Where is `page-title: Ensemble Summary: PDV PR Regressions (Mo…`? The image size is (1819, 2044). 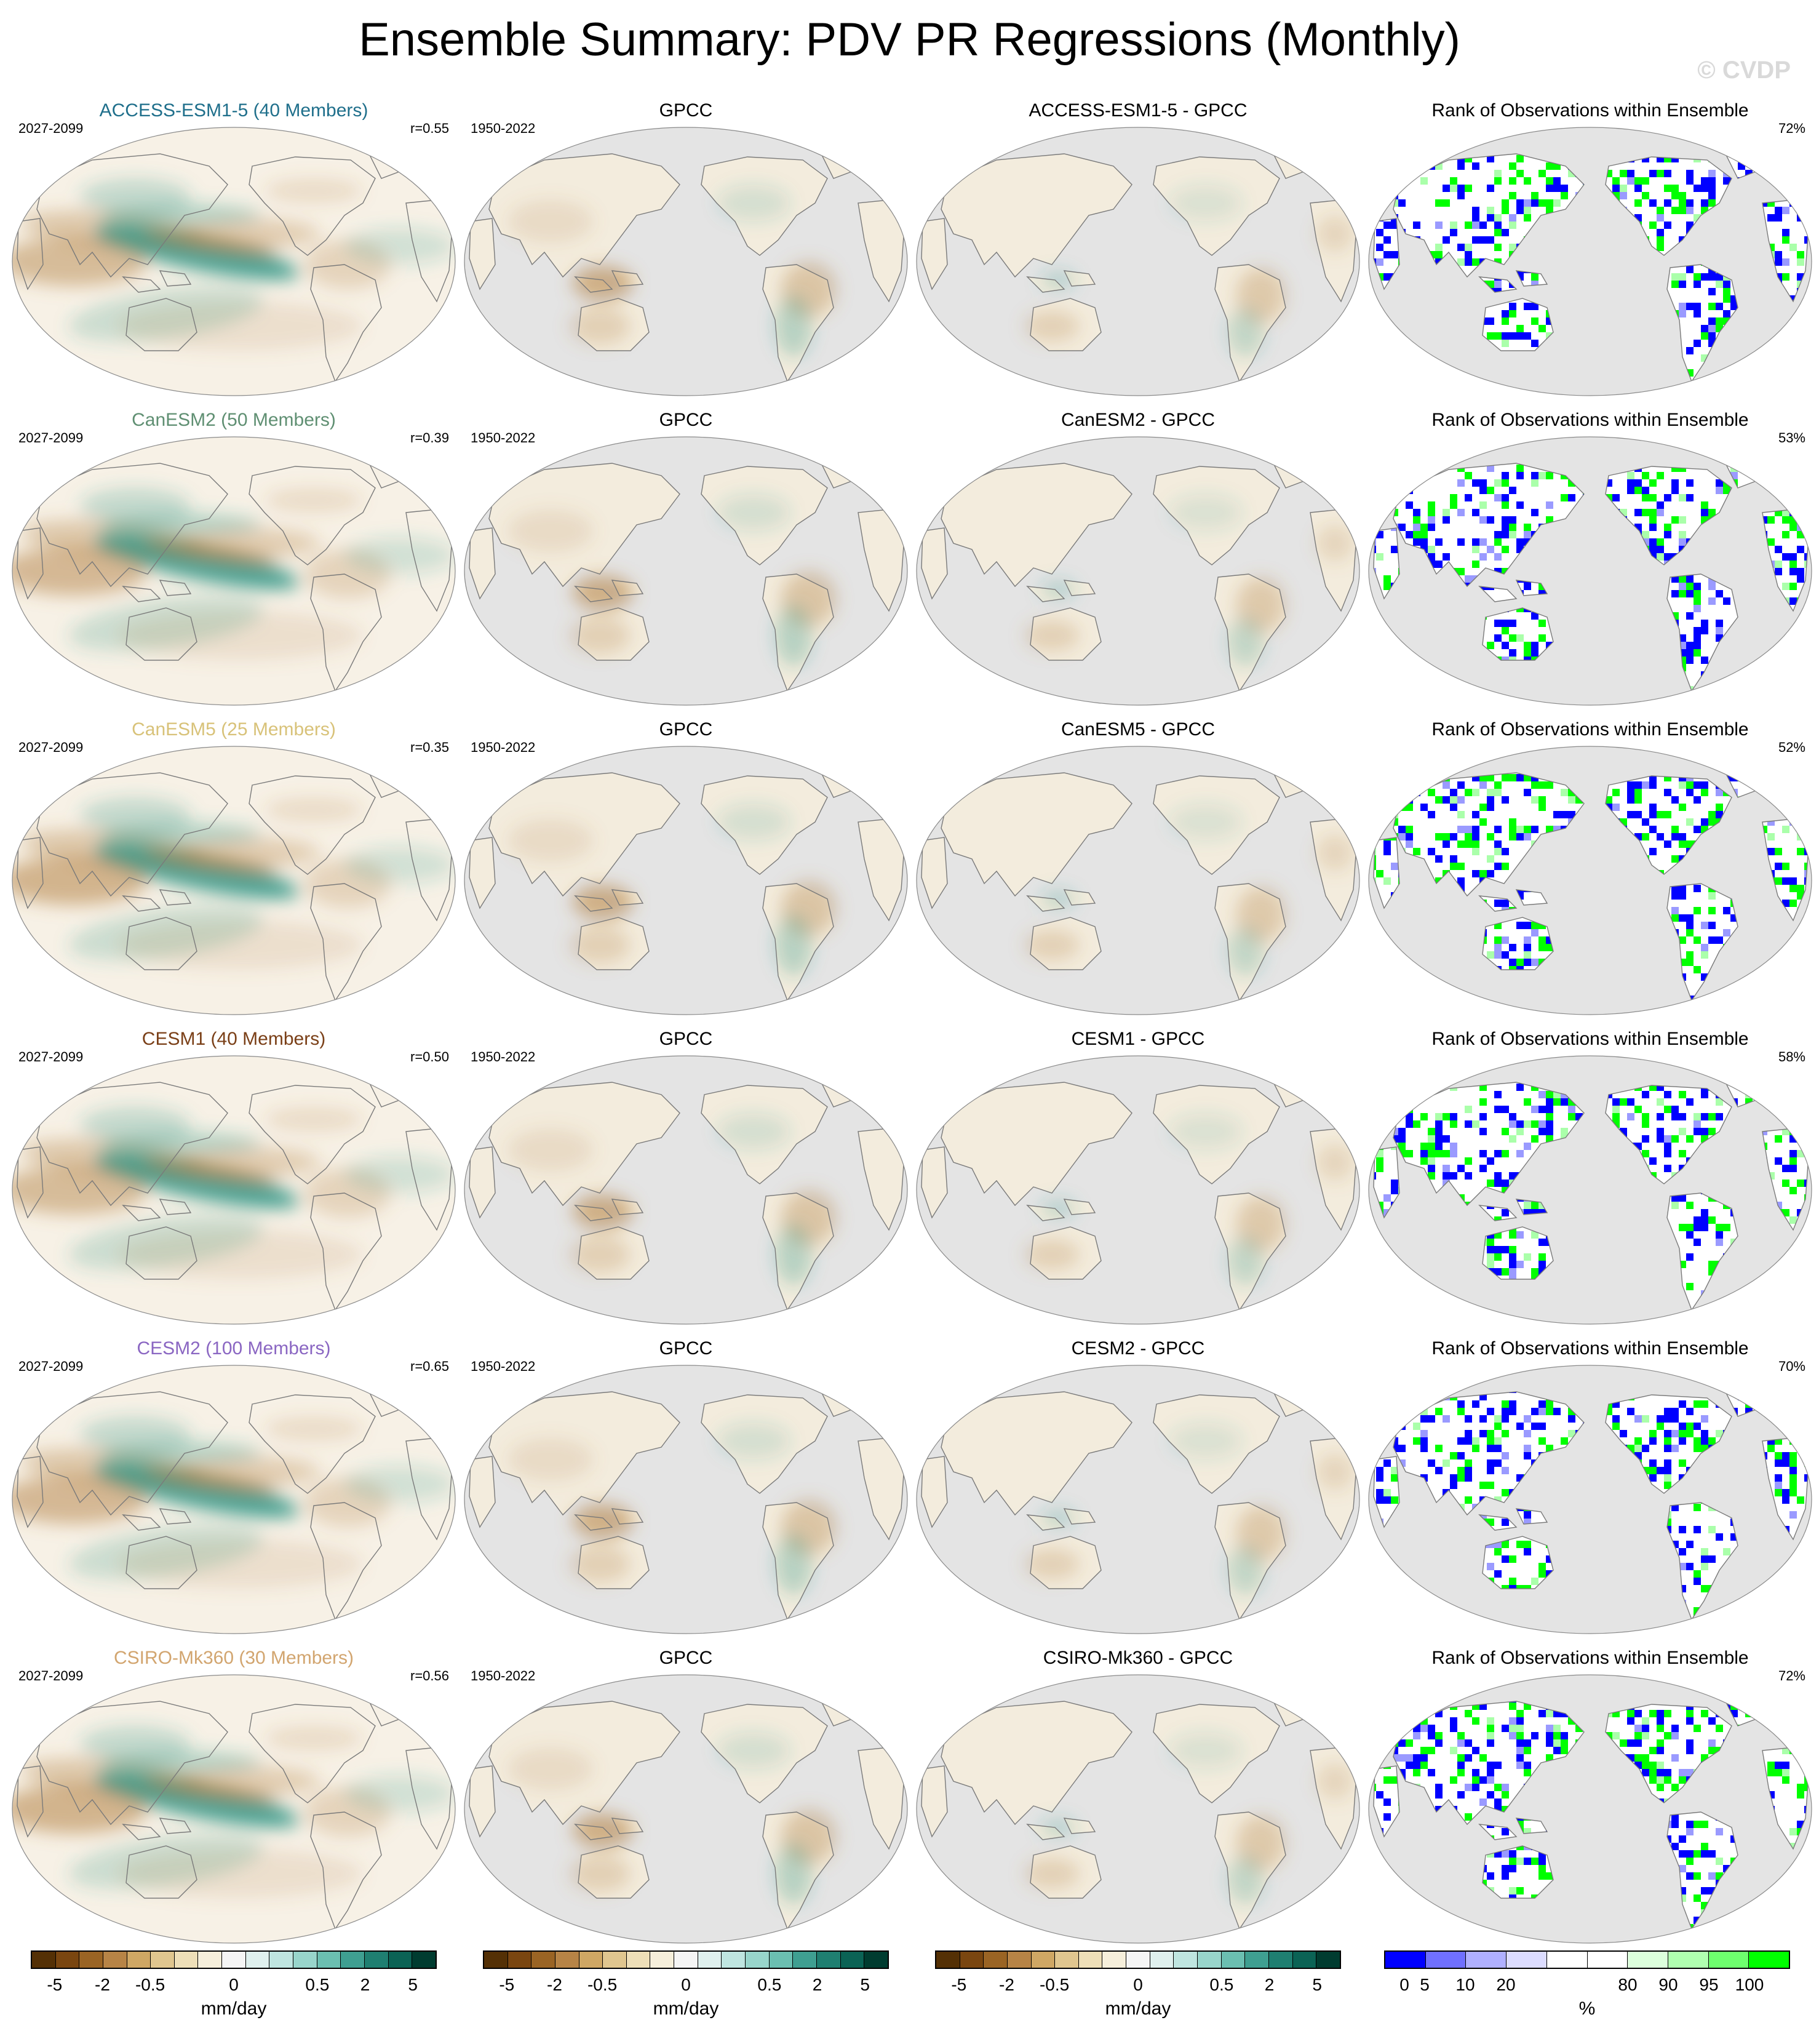 page-title: Ensemble Summary: PDV PR Regressions (Mo… is located at coordinates (909, 40).